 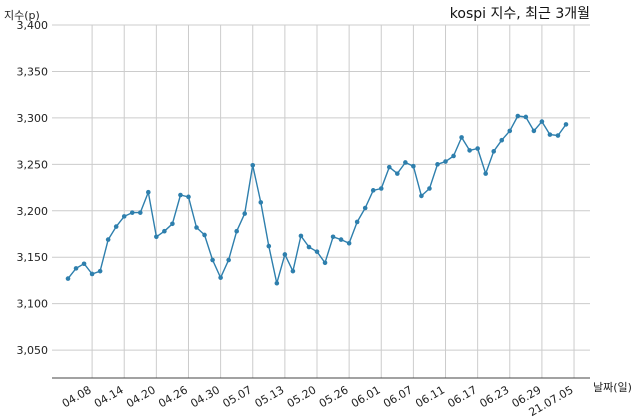 I want to click on y-tick-label: 3,050, so click(x=33, y=350).